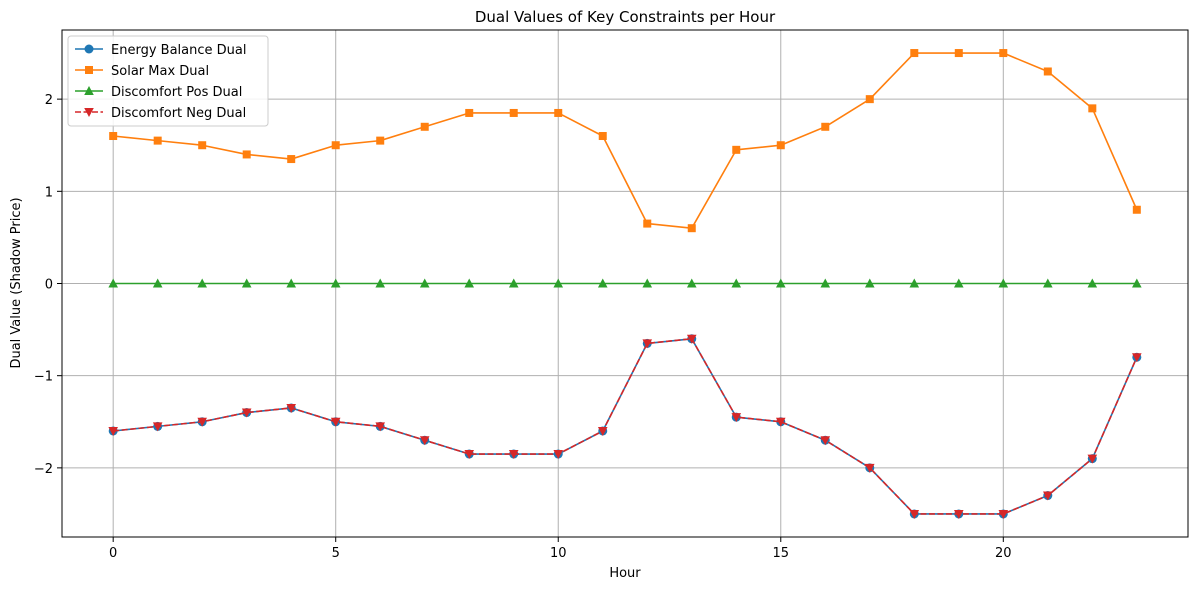 The height and width of the screenshot is (590, 1189). What do you see at coordinates (178, 50) in the screenshot?
I see `legend-label: Energy Balance Dual` at bounding box center [178, 50].